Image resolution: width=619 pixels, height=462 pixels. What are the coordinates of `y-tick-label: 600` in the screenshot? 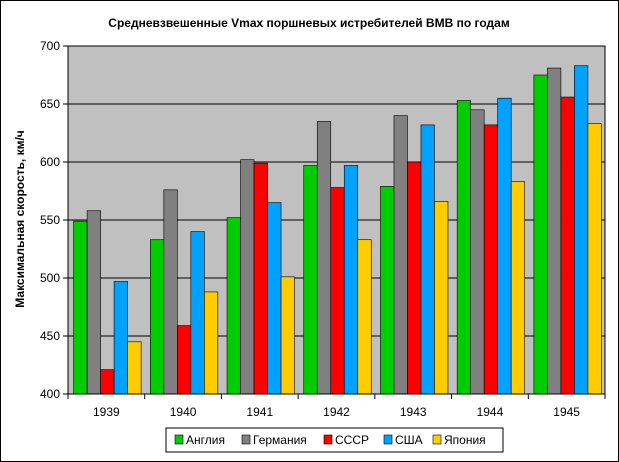 It's located at (50, 162).